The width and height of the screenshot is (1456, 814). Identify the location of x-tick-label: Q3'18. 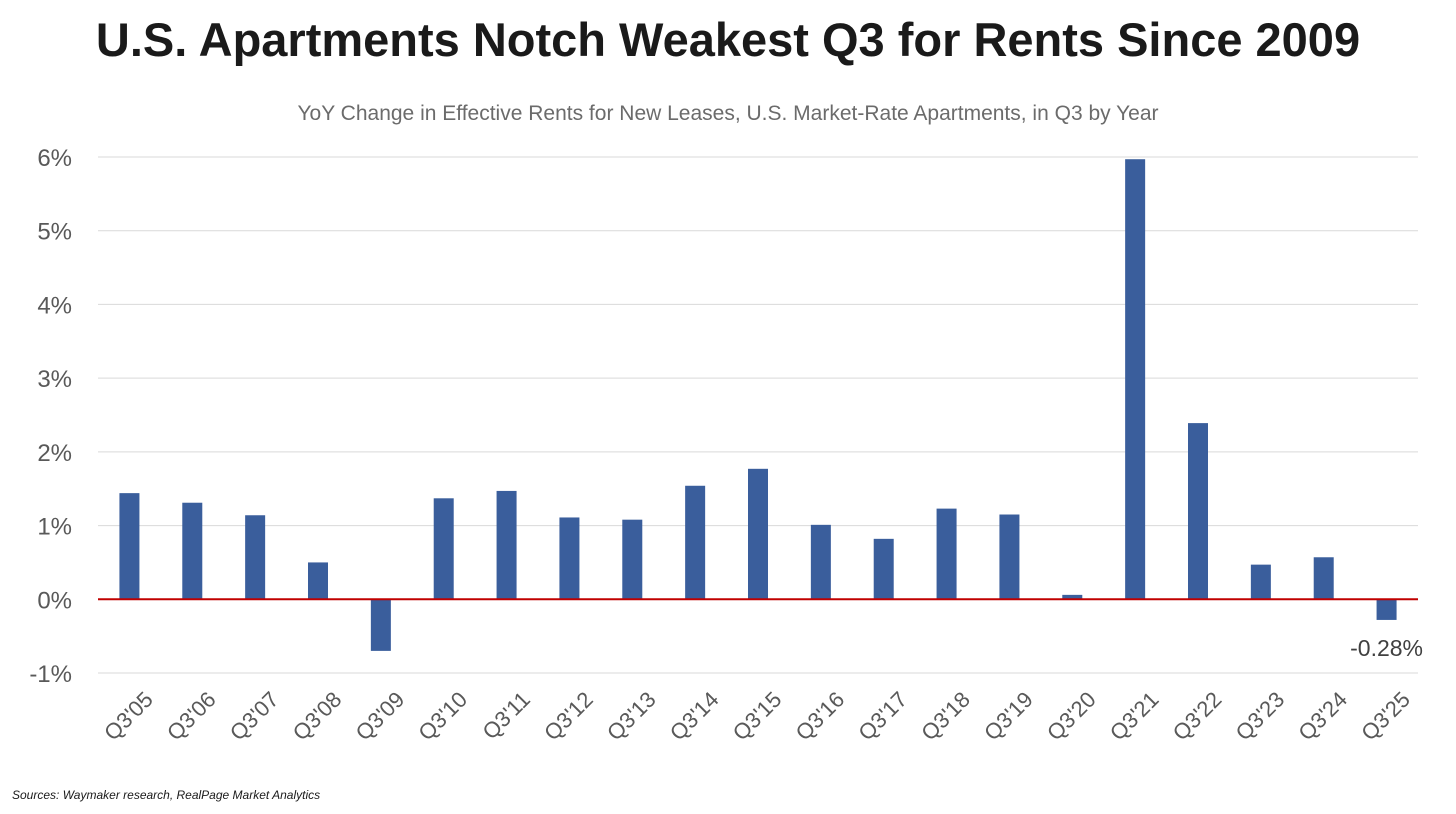
(945, 716).